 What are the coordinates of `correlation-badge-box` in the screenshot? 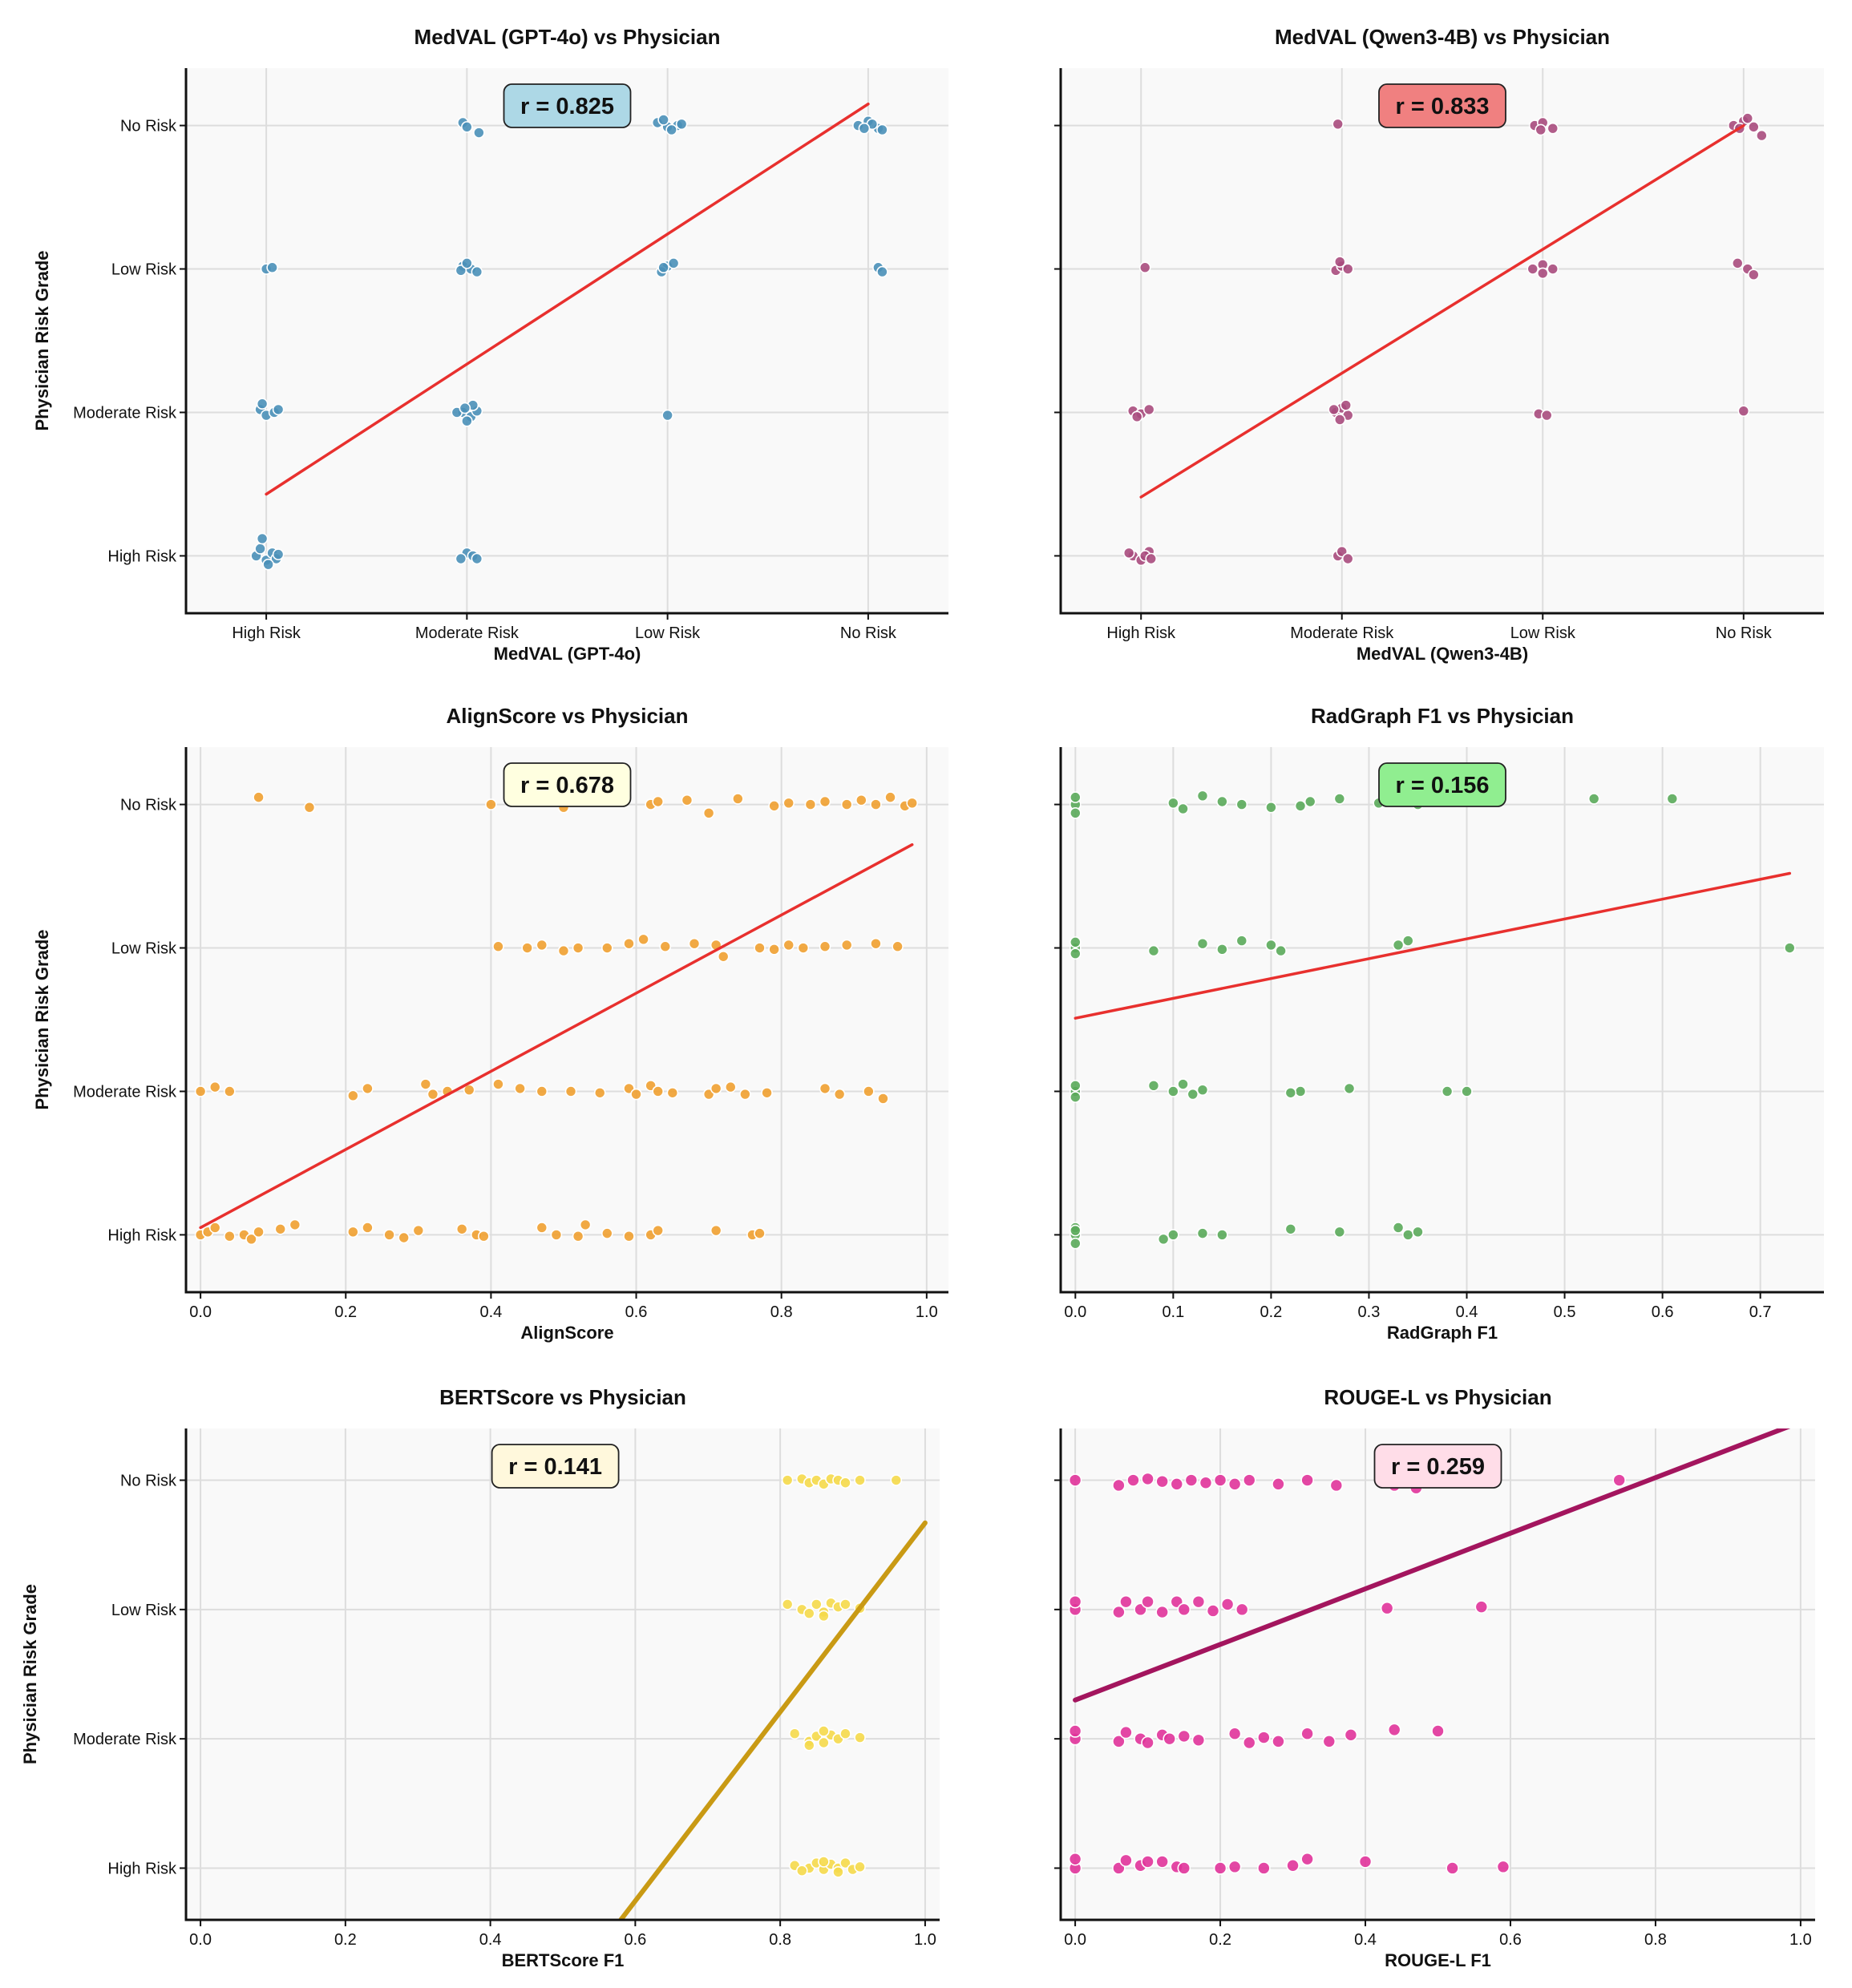 It's located at (567, 105).